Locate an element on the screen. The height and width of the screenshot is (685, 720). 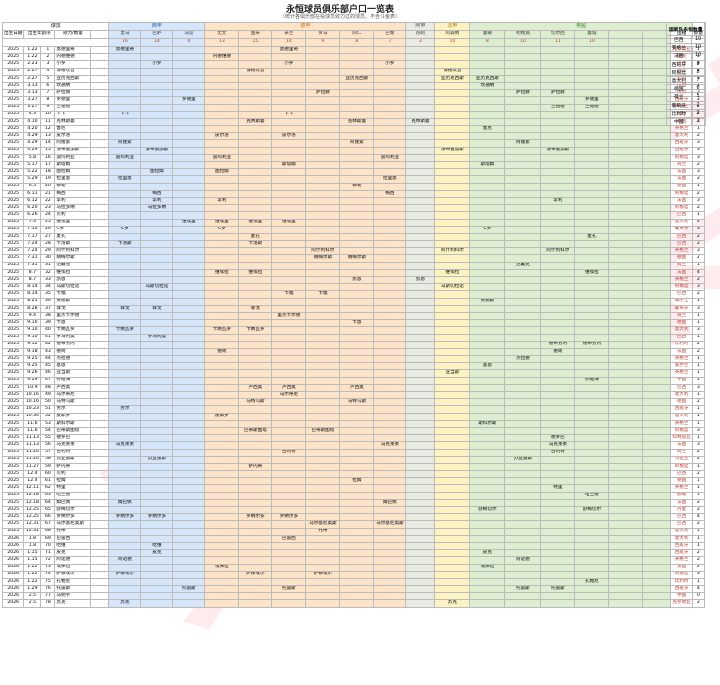
birth-date-cell: 9.4 is located at coordinates (32, 316).